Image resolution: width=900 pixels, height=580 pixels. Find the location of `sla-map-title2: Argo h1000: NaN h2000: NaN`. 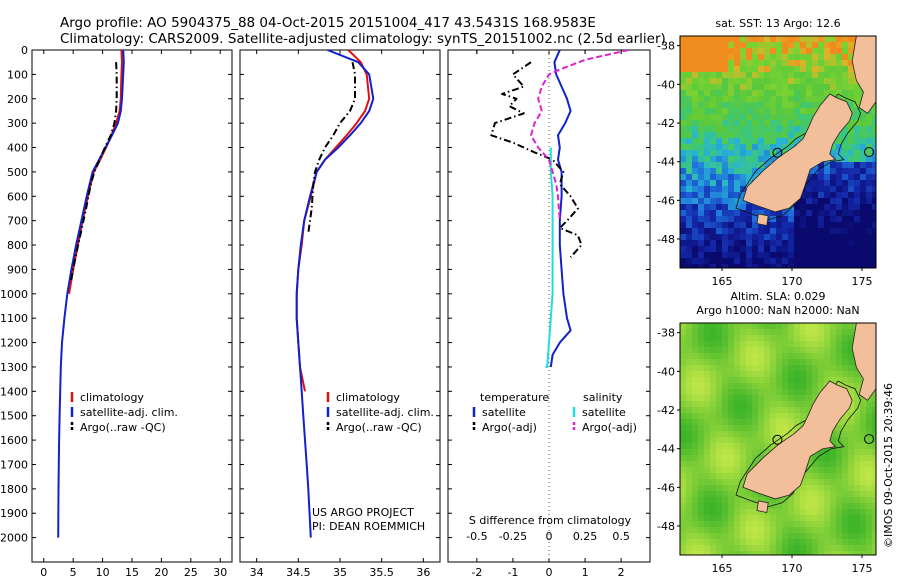

sla-map-title2: Argo h1000: NaN h2000: NaN is located at coordinates (777, 310).